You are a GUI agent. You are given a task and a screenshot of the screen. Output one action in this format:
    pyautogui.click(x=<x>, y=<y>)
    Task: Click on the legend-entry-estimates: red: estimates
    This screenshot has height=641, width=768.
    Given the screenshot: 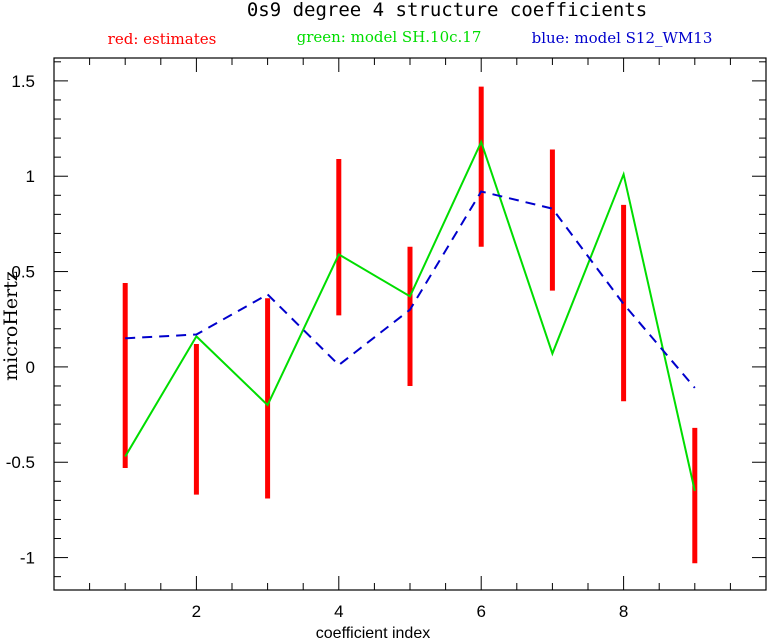 What is the action you would take?
    pyautogui.click(x=162, y=39)
    